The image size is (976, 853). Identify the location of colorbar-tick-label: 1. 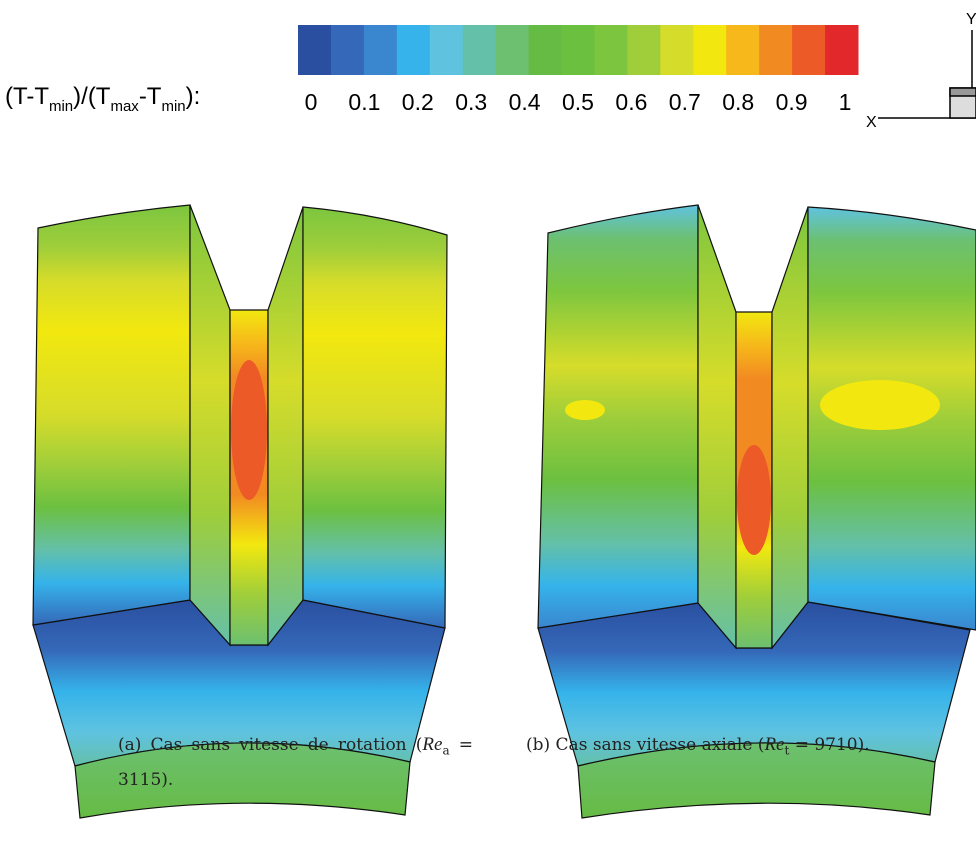
(845, 102).